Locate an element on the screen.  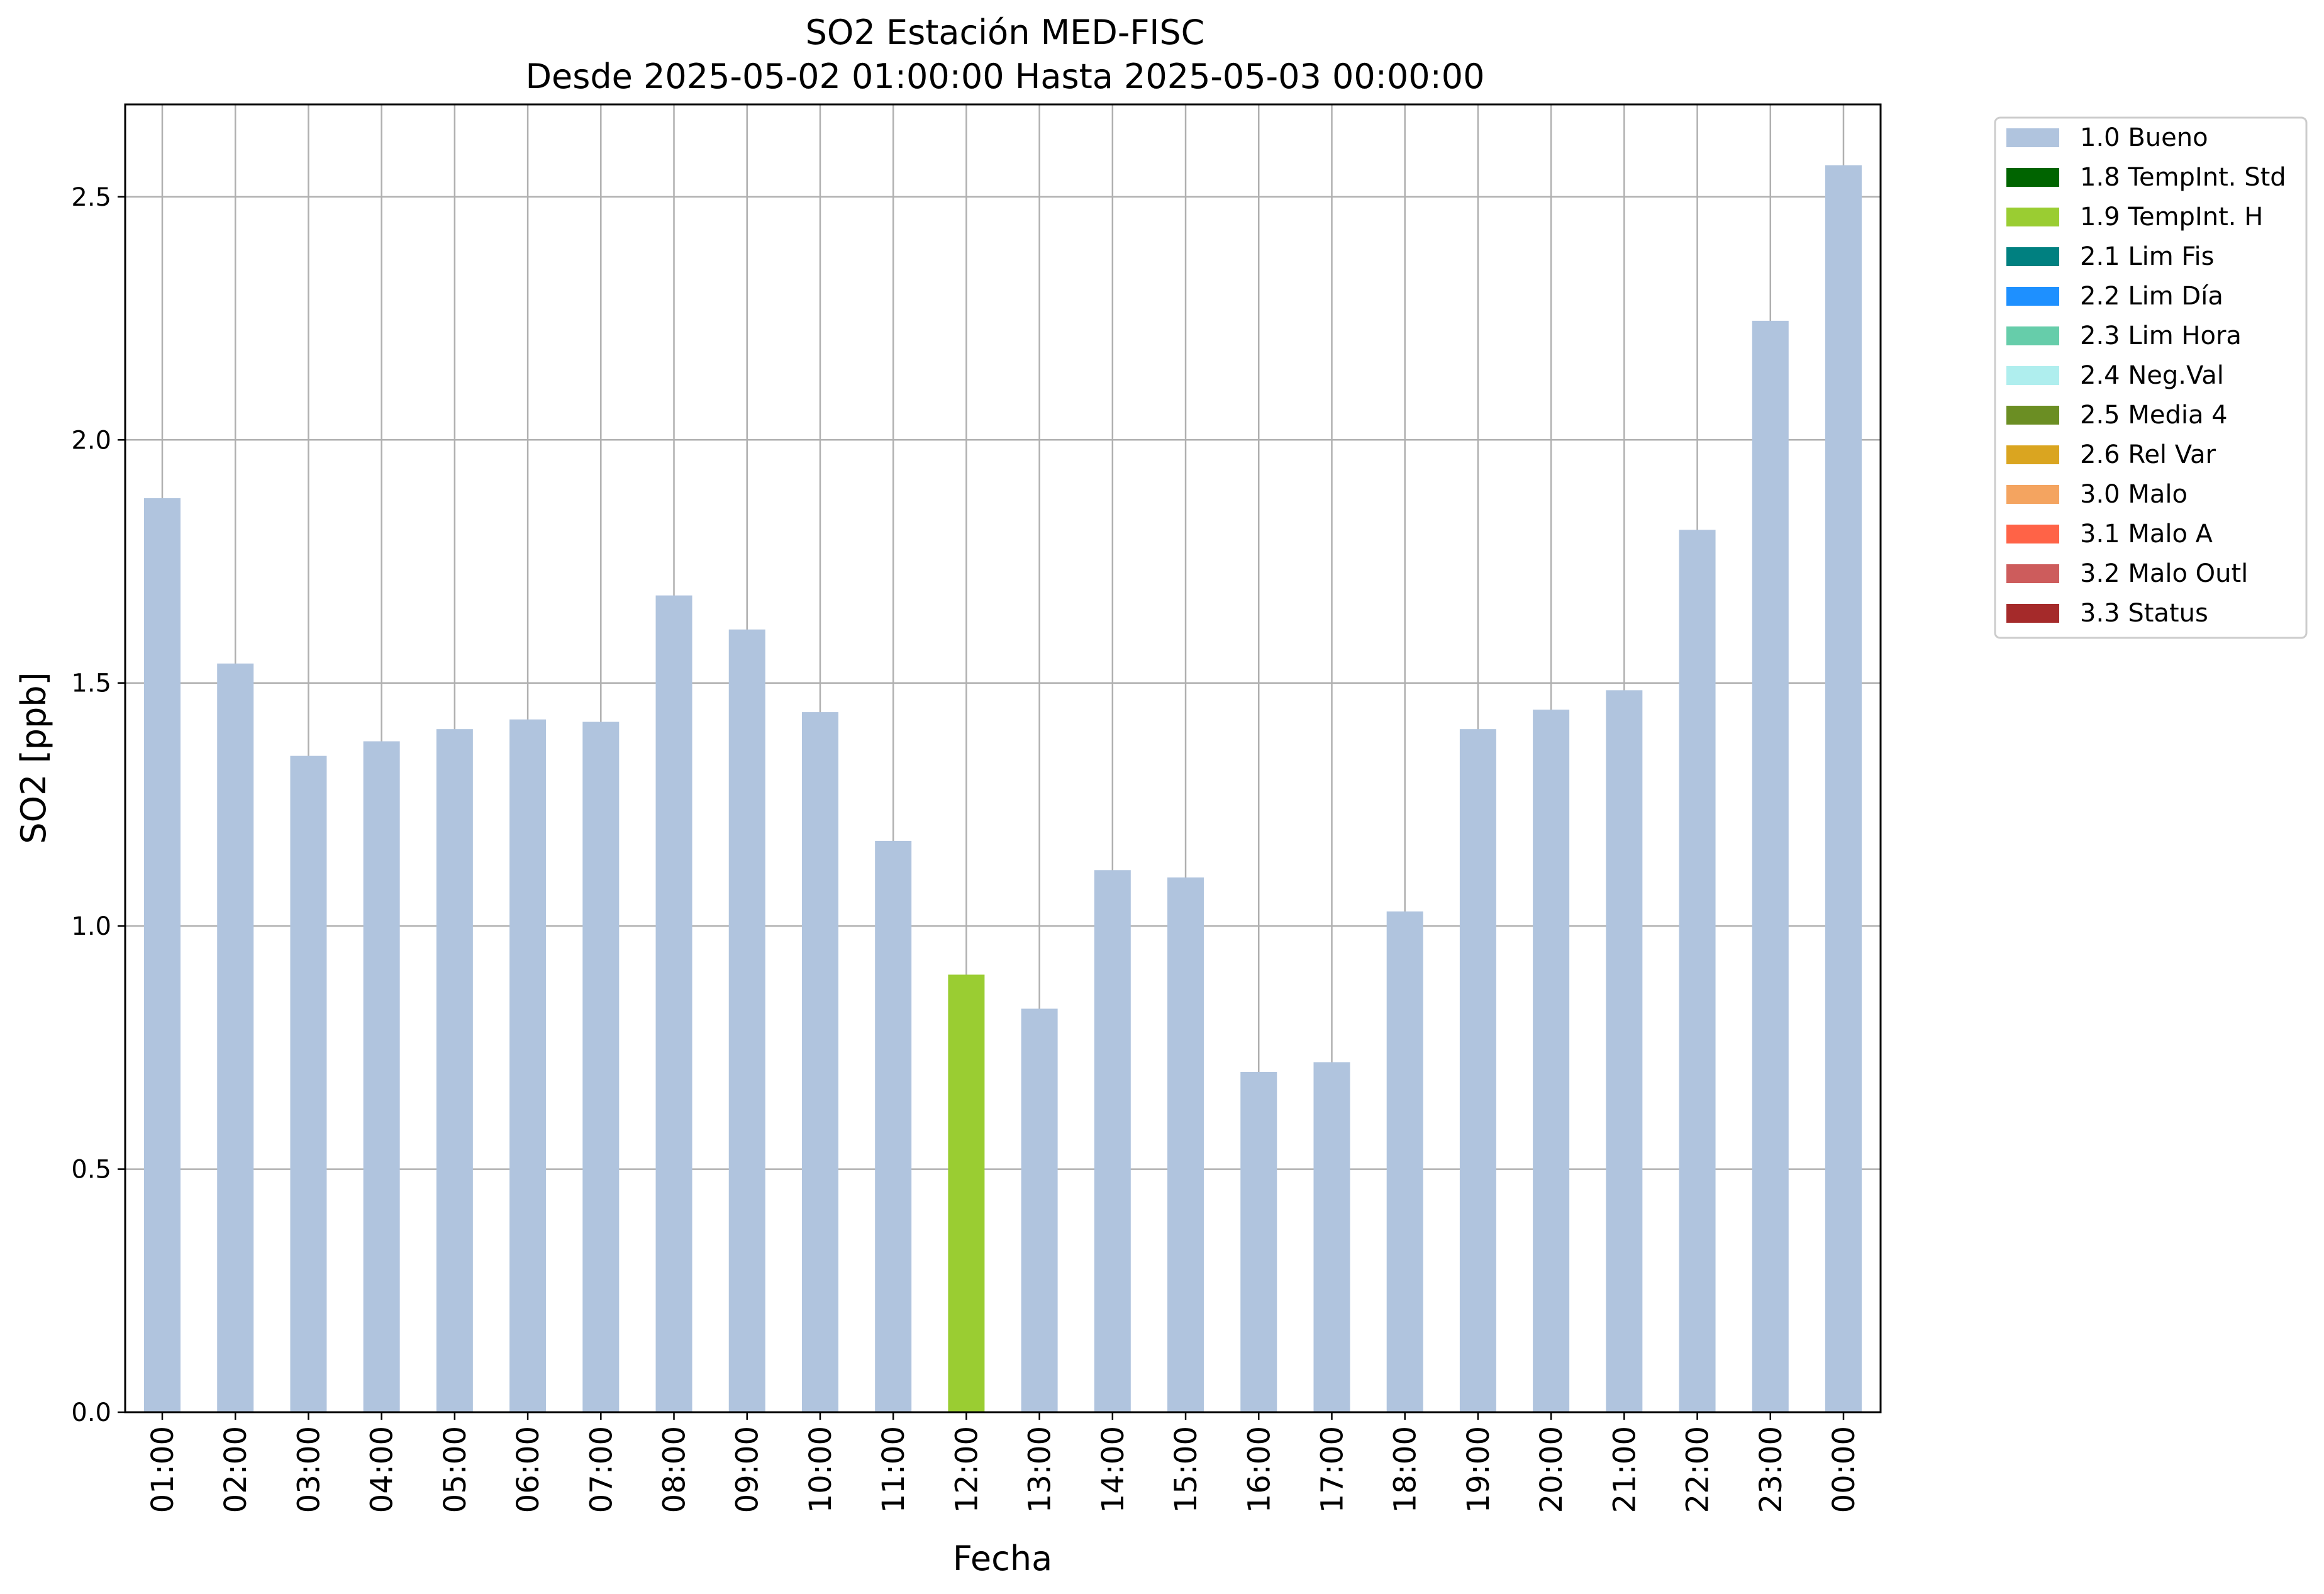
legend-label: 2.4 Neg.Val is located at coordinates (2152, 375).